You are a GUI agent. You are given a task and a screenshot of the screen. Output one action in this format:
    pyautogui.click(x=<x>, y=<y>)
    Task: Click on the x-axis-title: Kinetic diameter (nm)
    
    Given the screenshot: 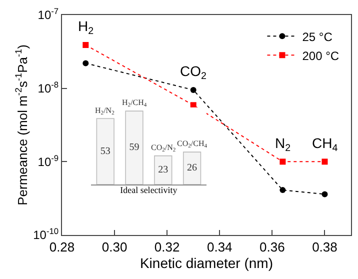 What is the action you would take?
    pyautogui.click(x=207, y=262)
    